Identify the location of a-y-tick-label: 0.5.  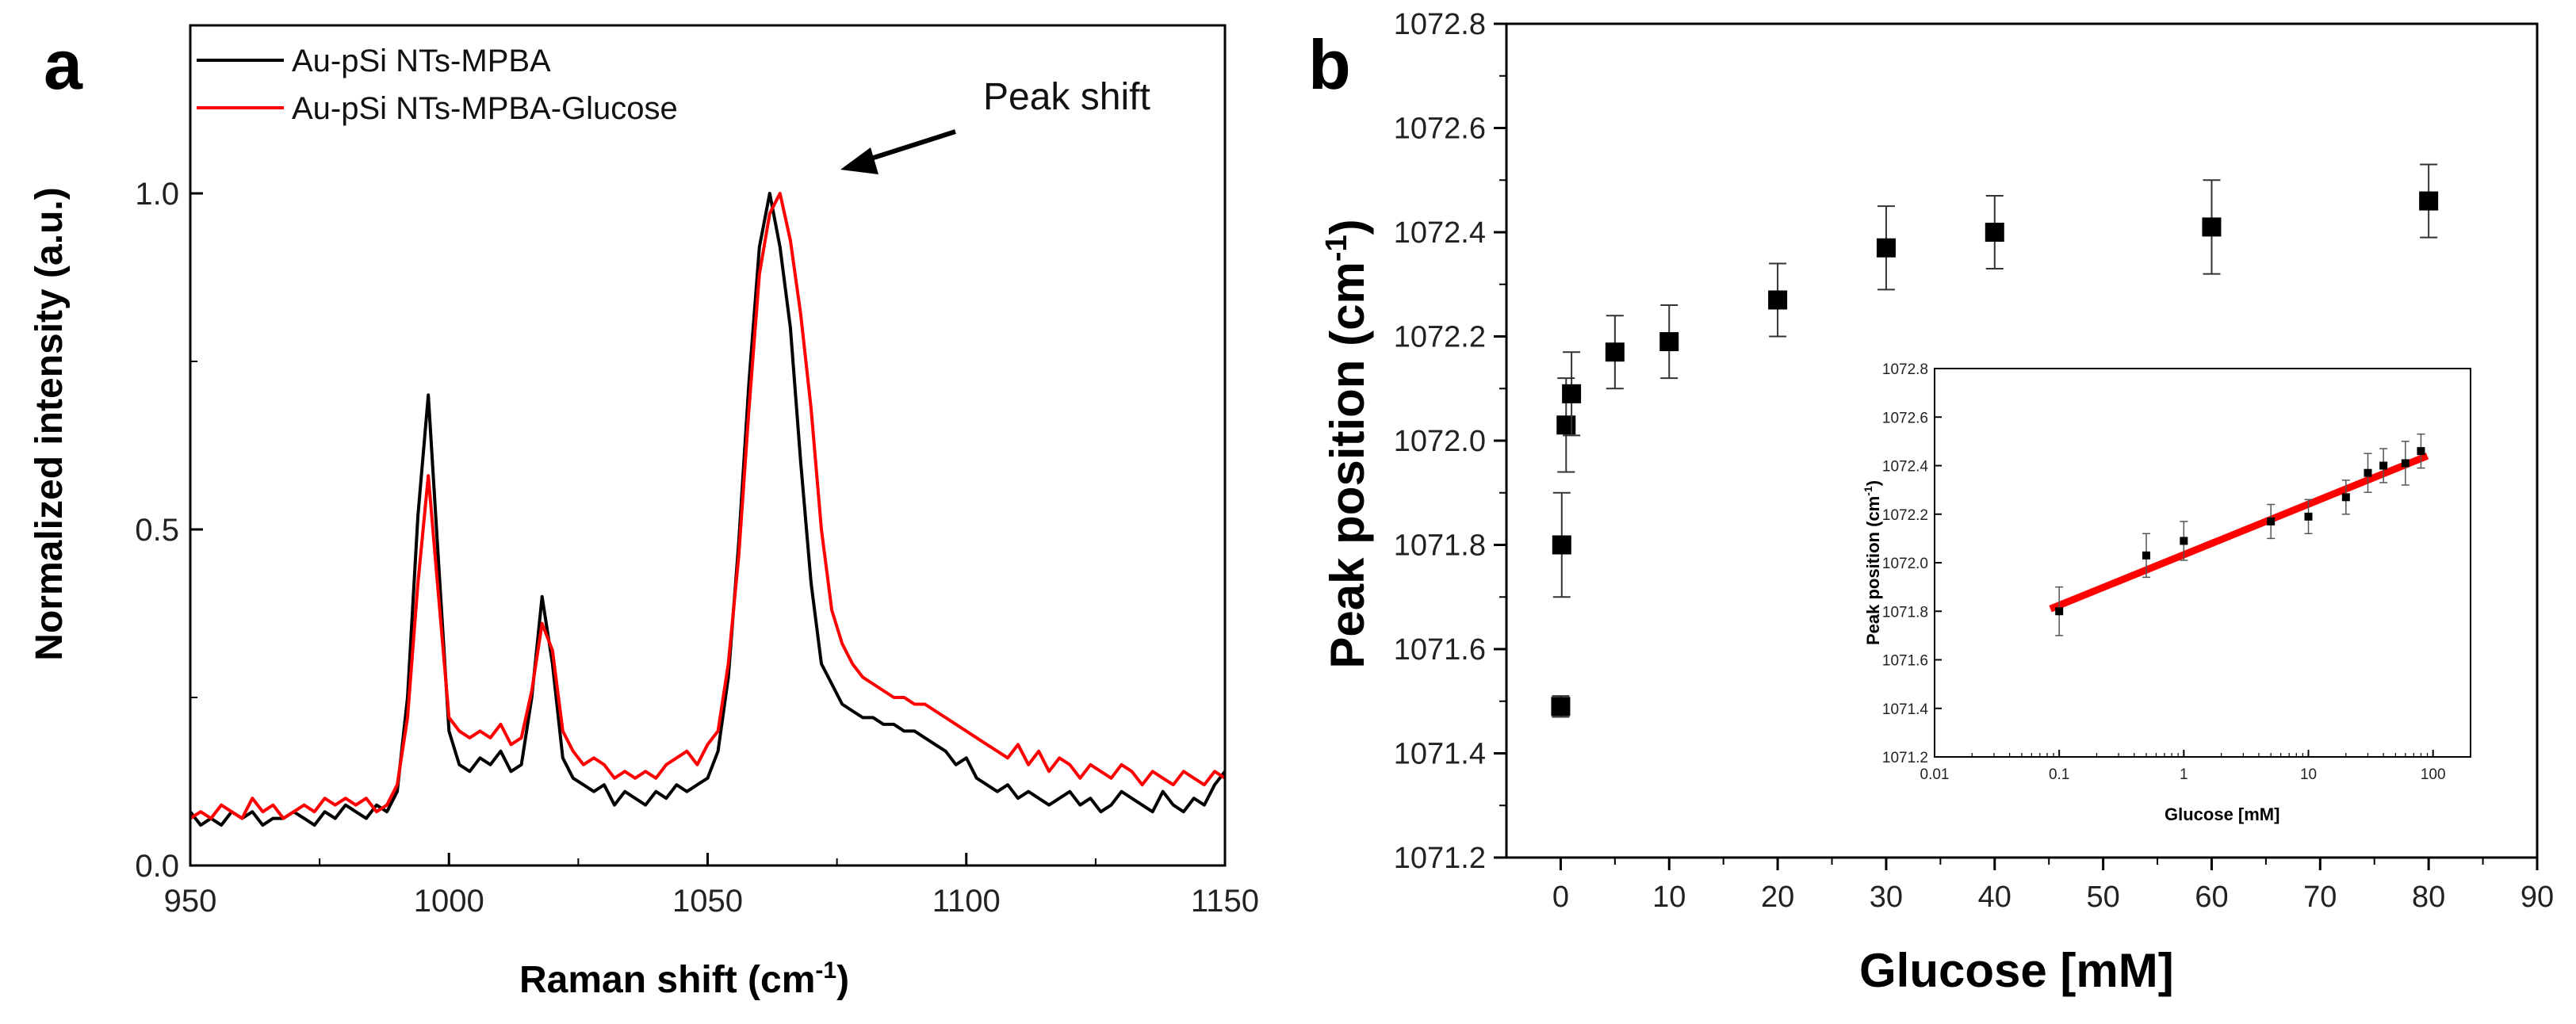
(157, 530).